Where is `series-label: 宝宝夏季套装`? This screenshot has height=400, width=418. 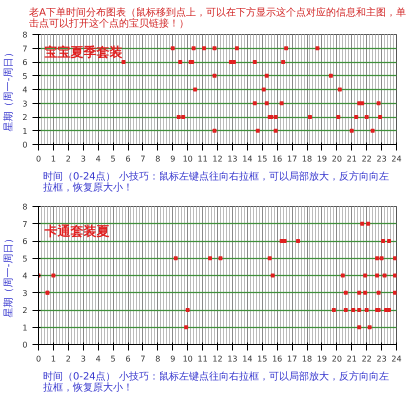
series-label: 宝宝夏季套装 is located at coordinates (83, 52).